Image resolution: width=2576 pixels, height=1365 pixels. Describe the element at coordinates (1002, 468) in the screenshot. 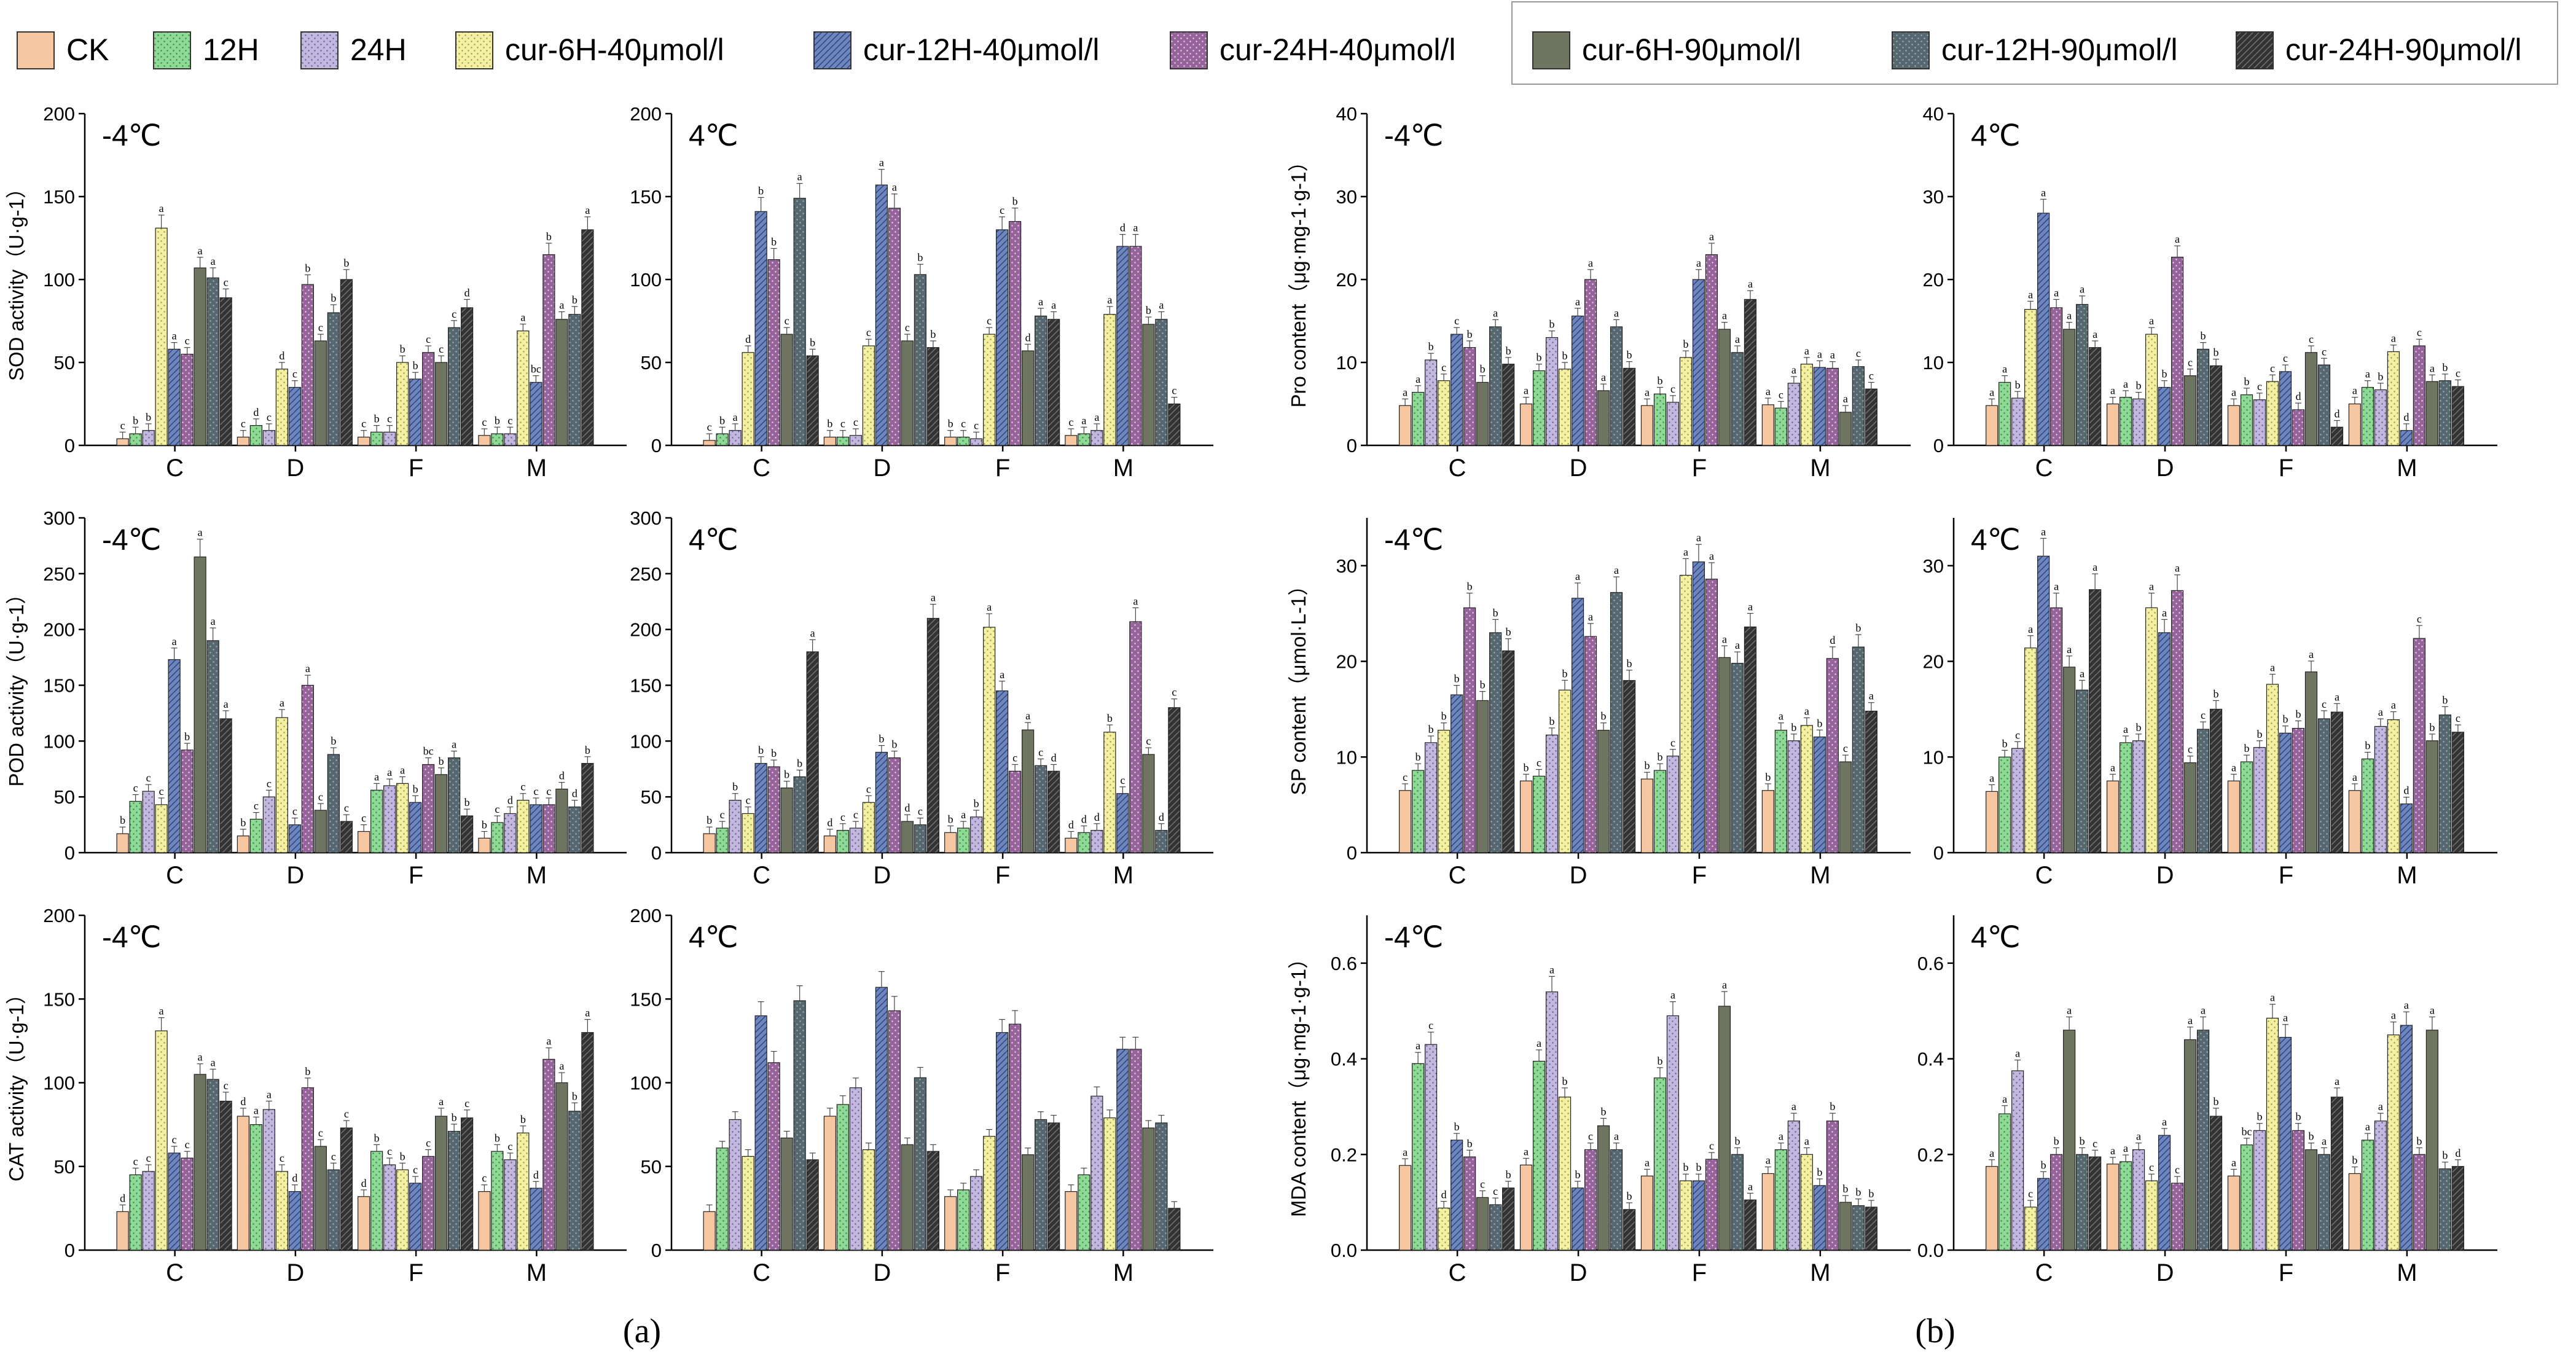

I see `x-tick-label: F` at that location.